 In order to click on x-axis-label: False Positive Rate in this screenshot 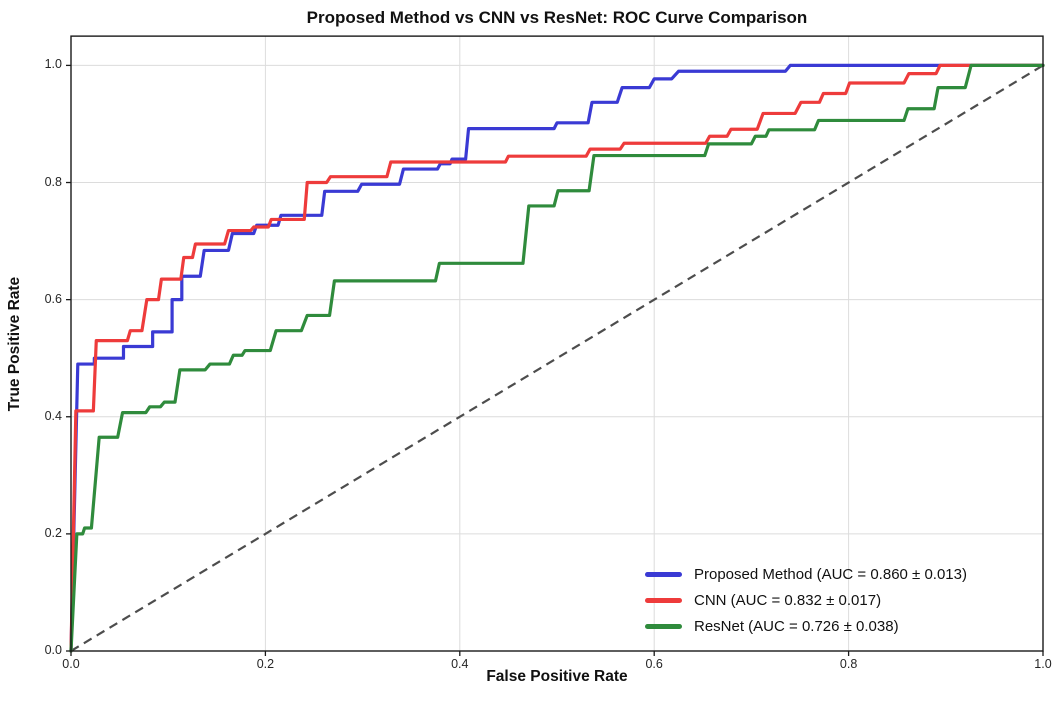, I will do `click(557, 676)`.